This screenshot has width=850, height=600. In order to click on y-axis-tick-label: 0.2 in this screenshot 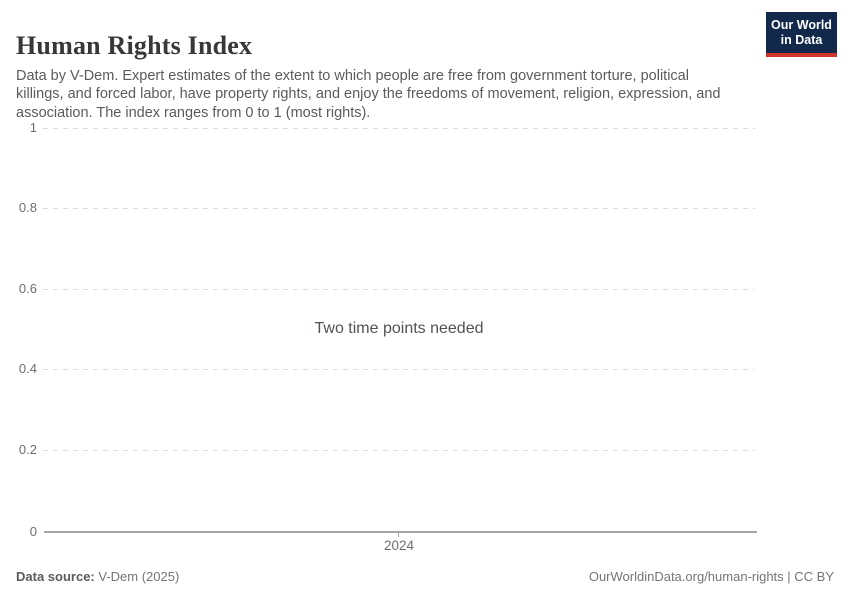, I will do `click(27, 449)`.